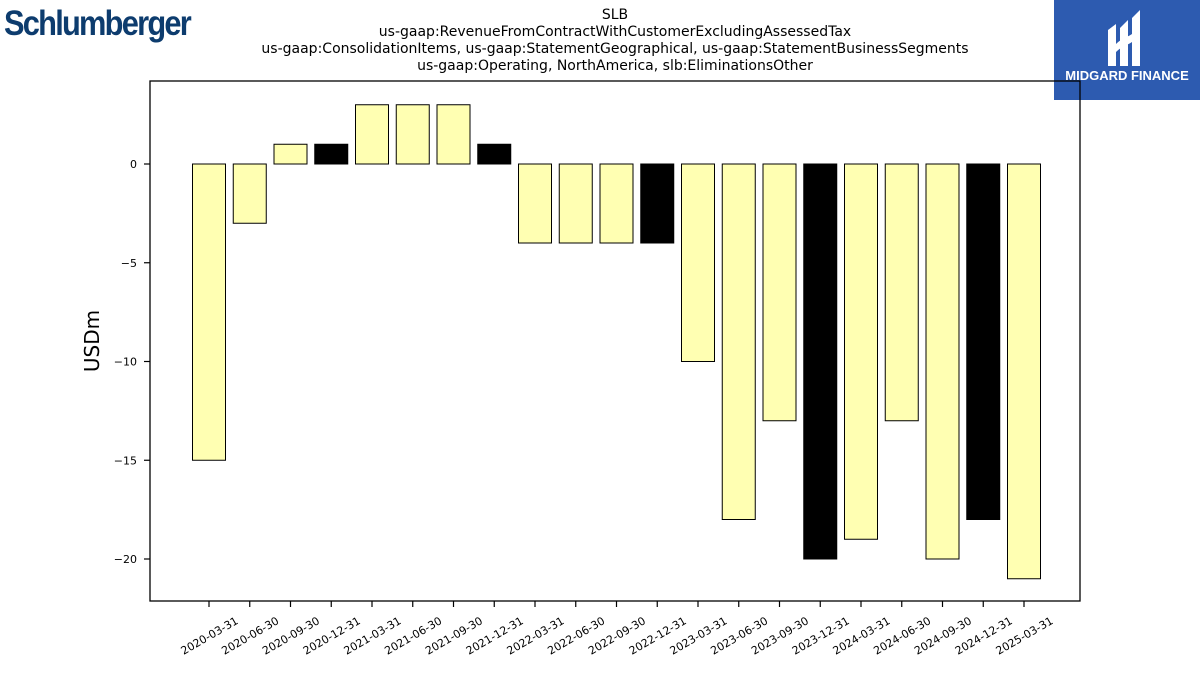 The width and height of the screenshot is (1200, 675). What do you see at coordinates (1124, 38) in the screenshot?
I see `brand-mark-icon` at bounding box center [1124, 38].